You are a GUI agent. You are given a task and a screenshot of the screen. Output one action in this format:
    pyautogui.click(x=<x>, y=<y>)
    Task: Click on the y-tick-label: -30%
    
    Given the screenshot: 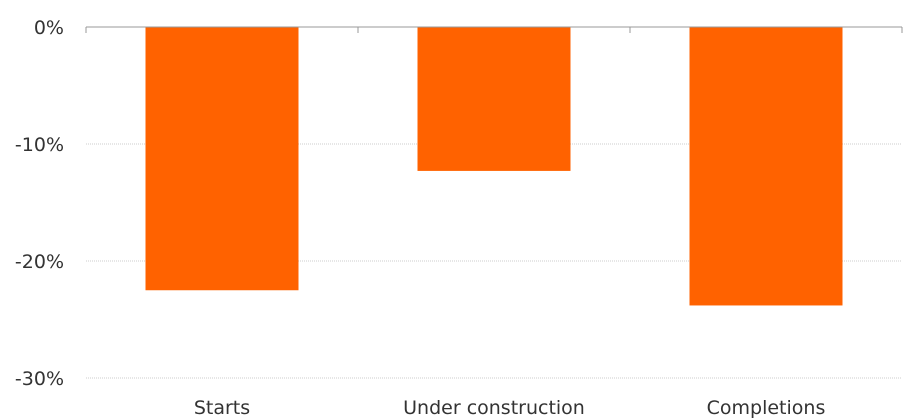 What is the action you would take?
    pyautogui.click(x=39, y=379)
    